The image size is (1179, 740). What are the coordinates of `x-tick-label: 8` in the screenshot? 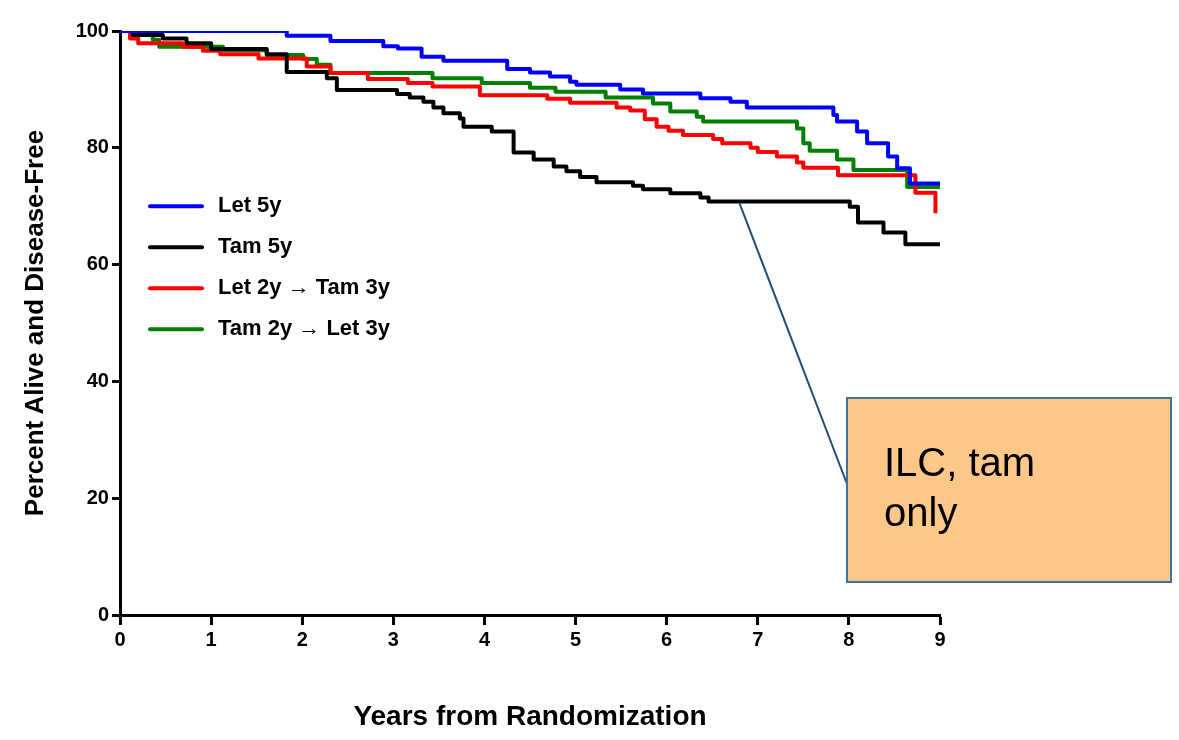 It's located at (849, 638).